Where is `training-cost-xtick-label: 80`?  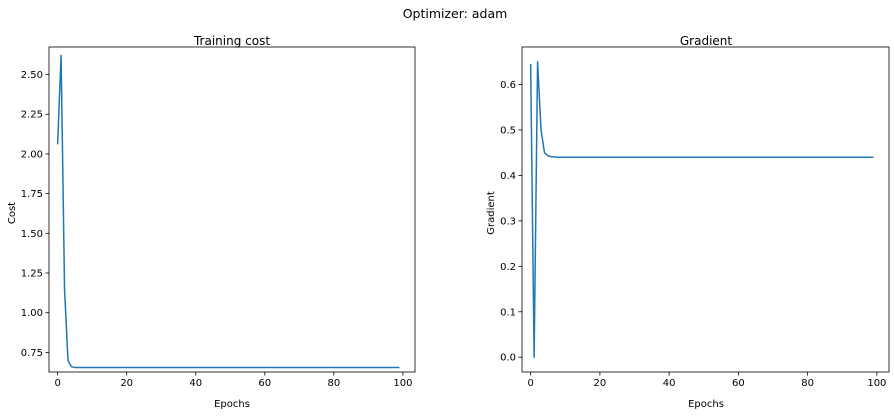
training-cost-xtick-label: 80 is located at coordinates (333, 383).